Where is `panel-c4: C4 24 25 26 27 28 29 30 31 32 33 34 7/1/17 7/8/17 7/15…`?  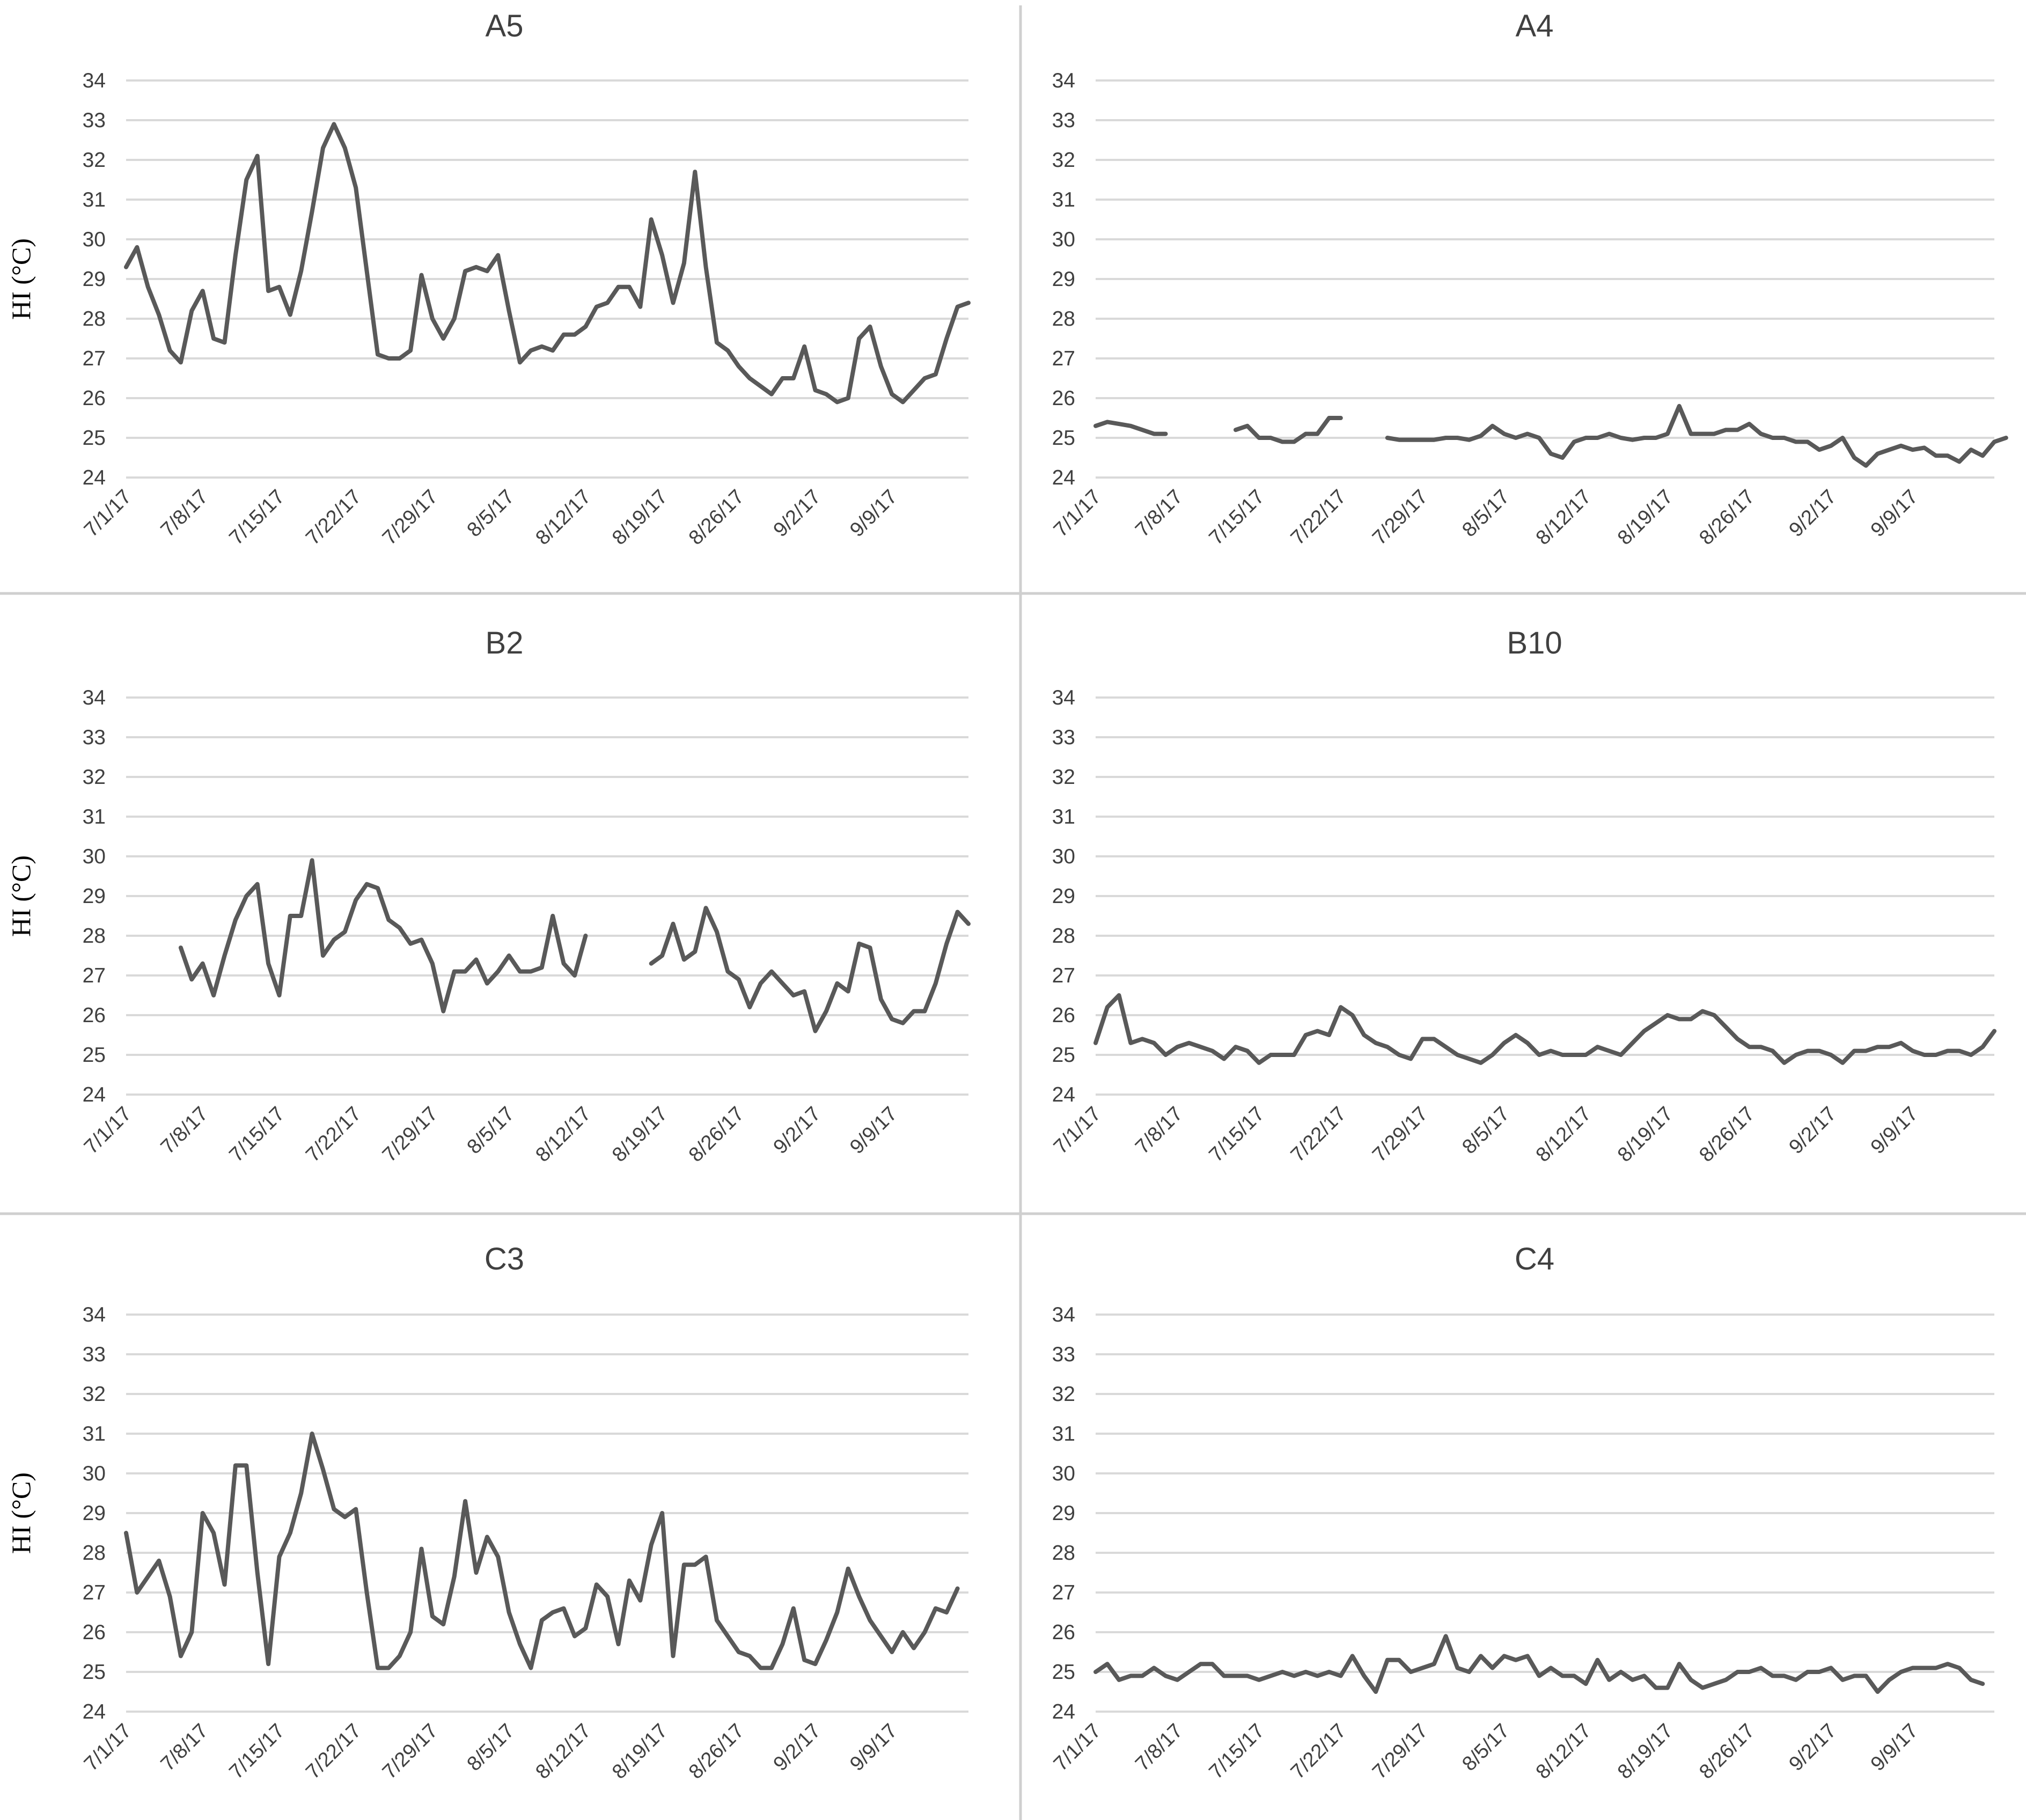
panel-c4: C4 24 25 26 27 28 29 30 31 32 33 34 7/1/17 7/8/17 7/15… is located at coordinates (1522, 1513).